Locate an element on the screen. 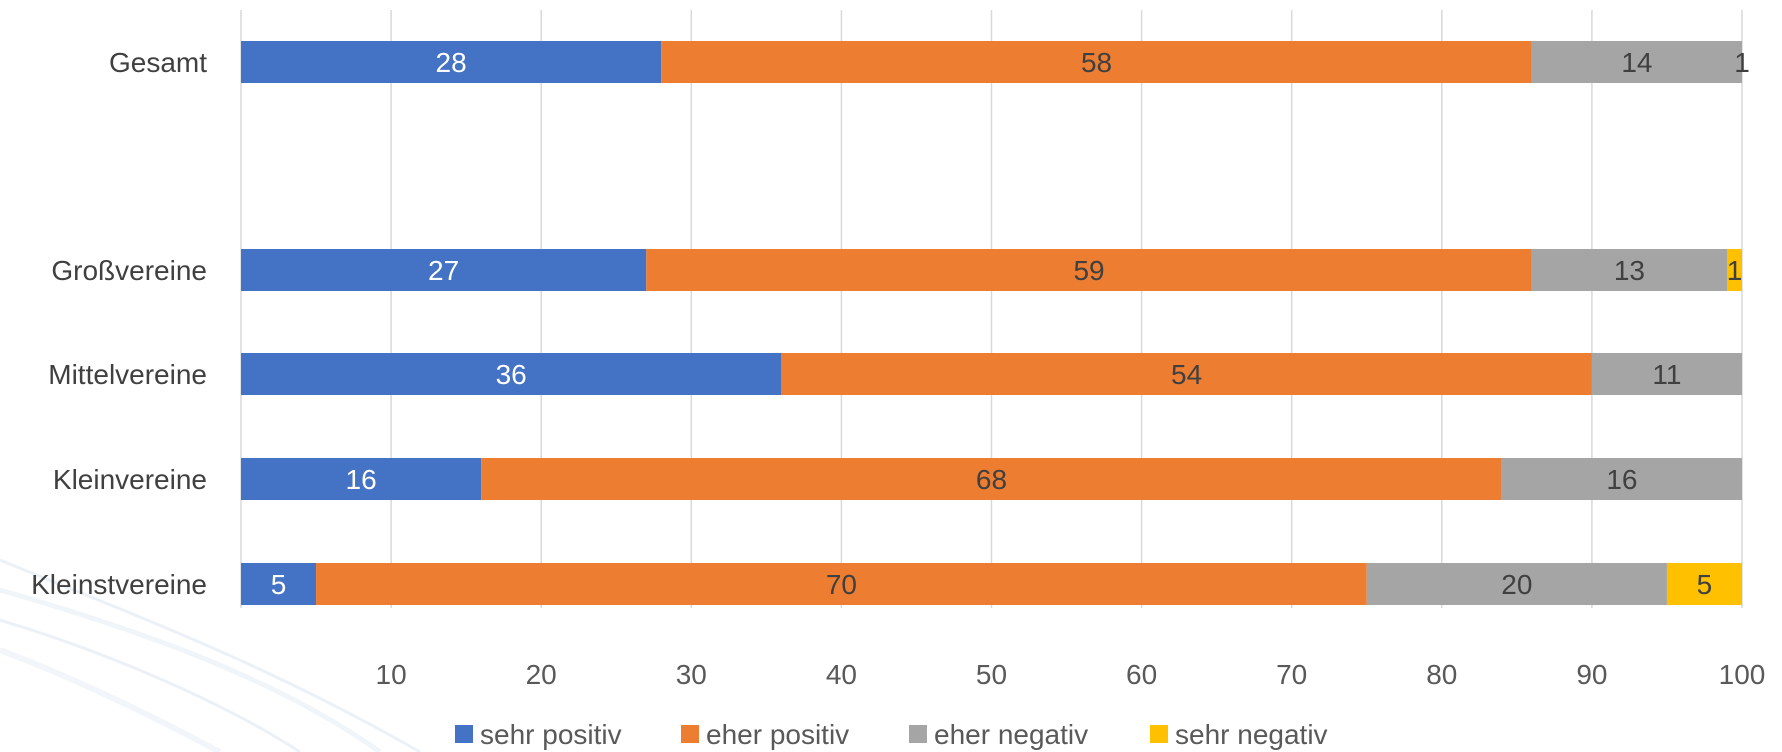  legend-label: sehr positiv is located at coordinates (551, 734).